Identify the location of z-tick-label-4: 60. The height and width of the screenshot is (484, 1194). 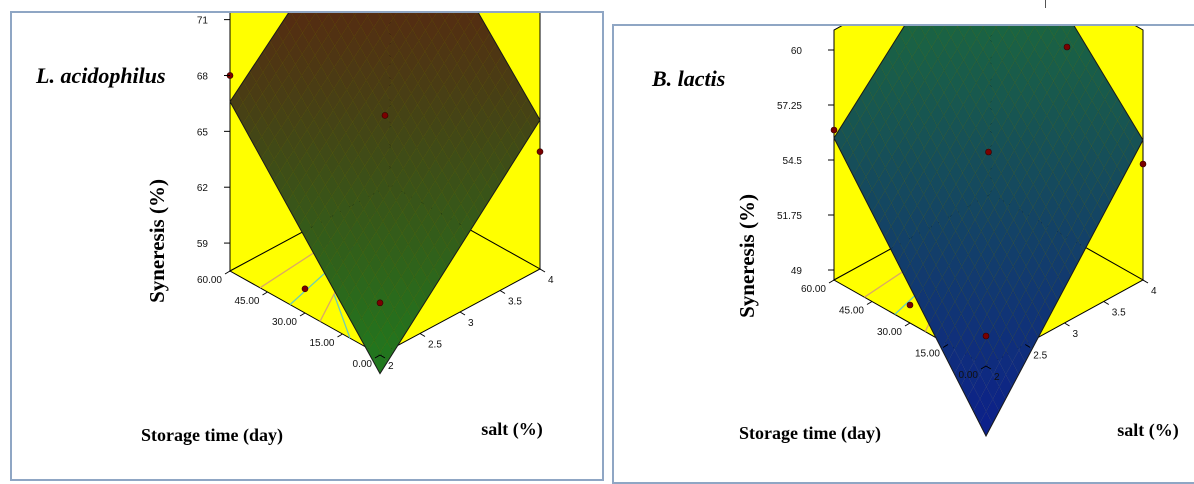
(797, 51).